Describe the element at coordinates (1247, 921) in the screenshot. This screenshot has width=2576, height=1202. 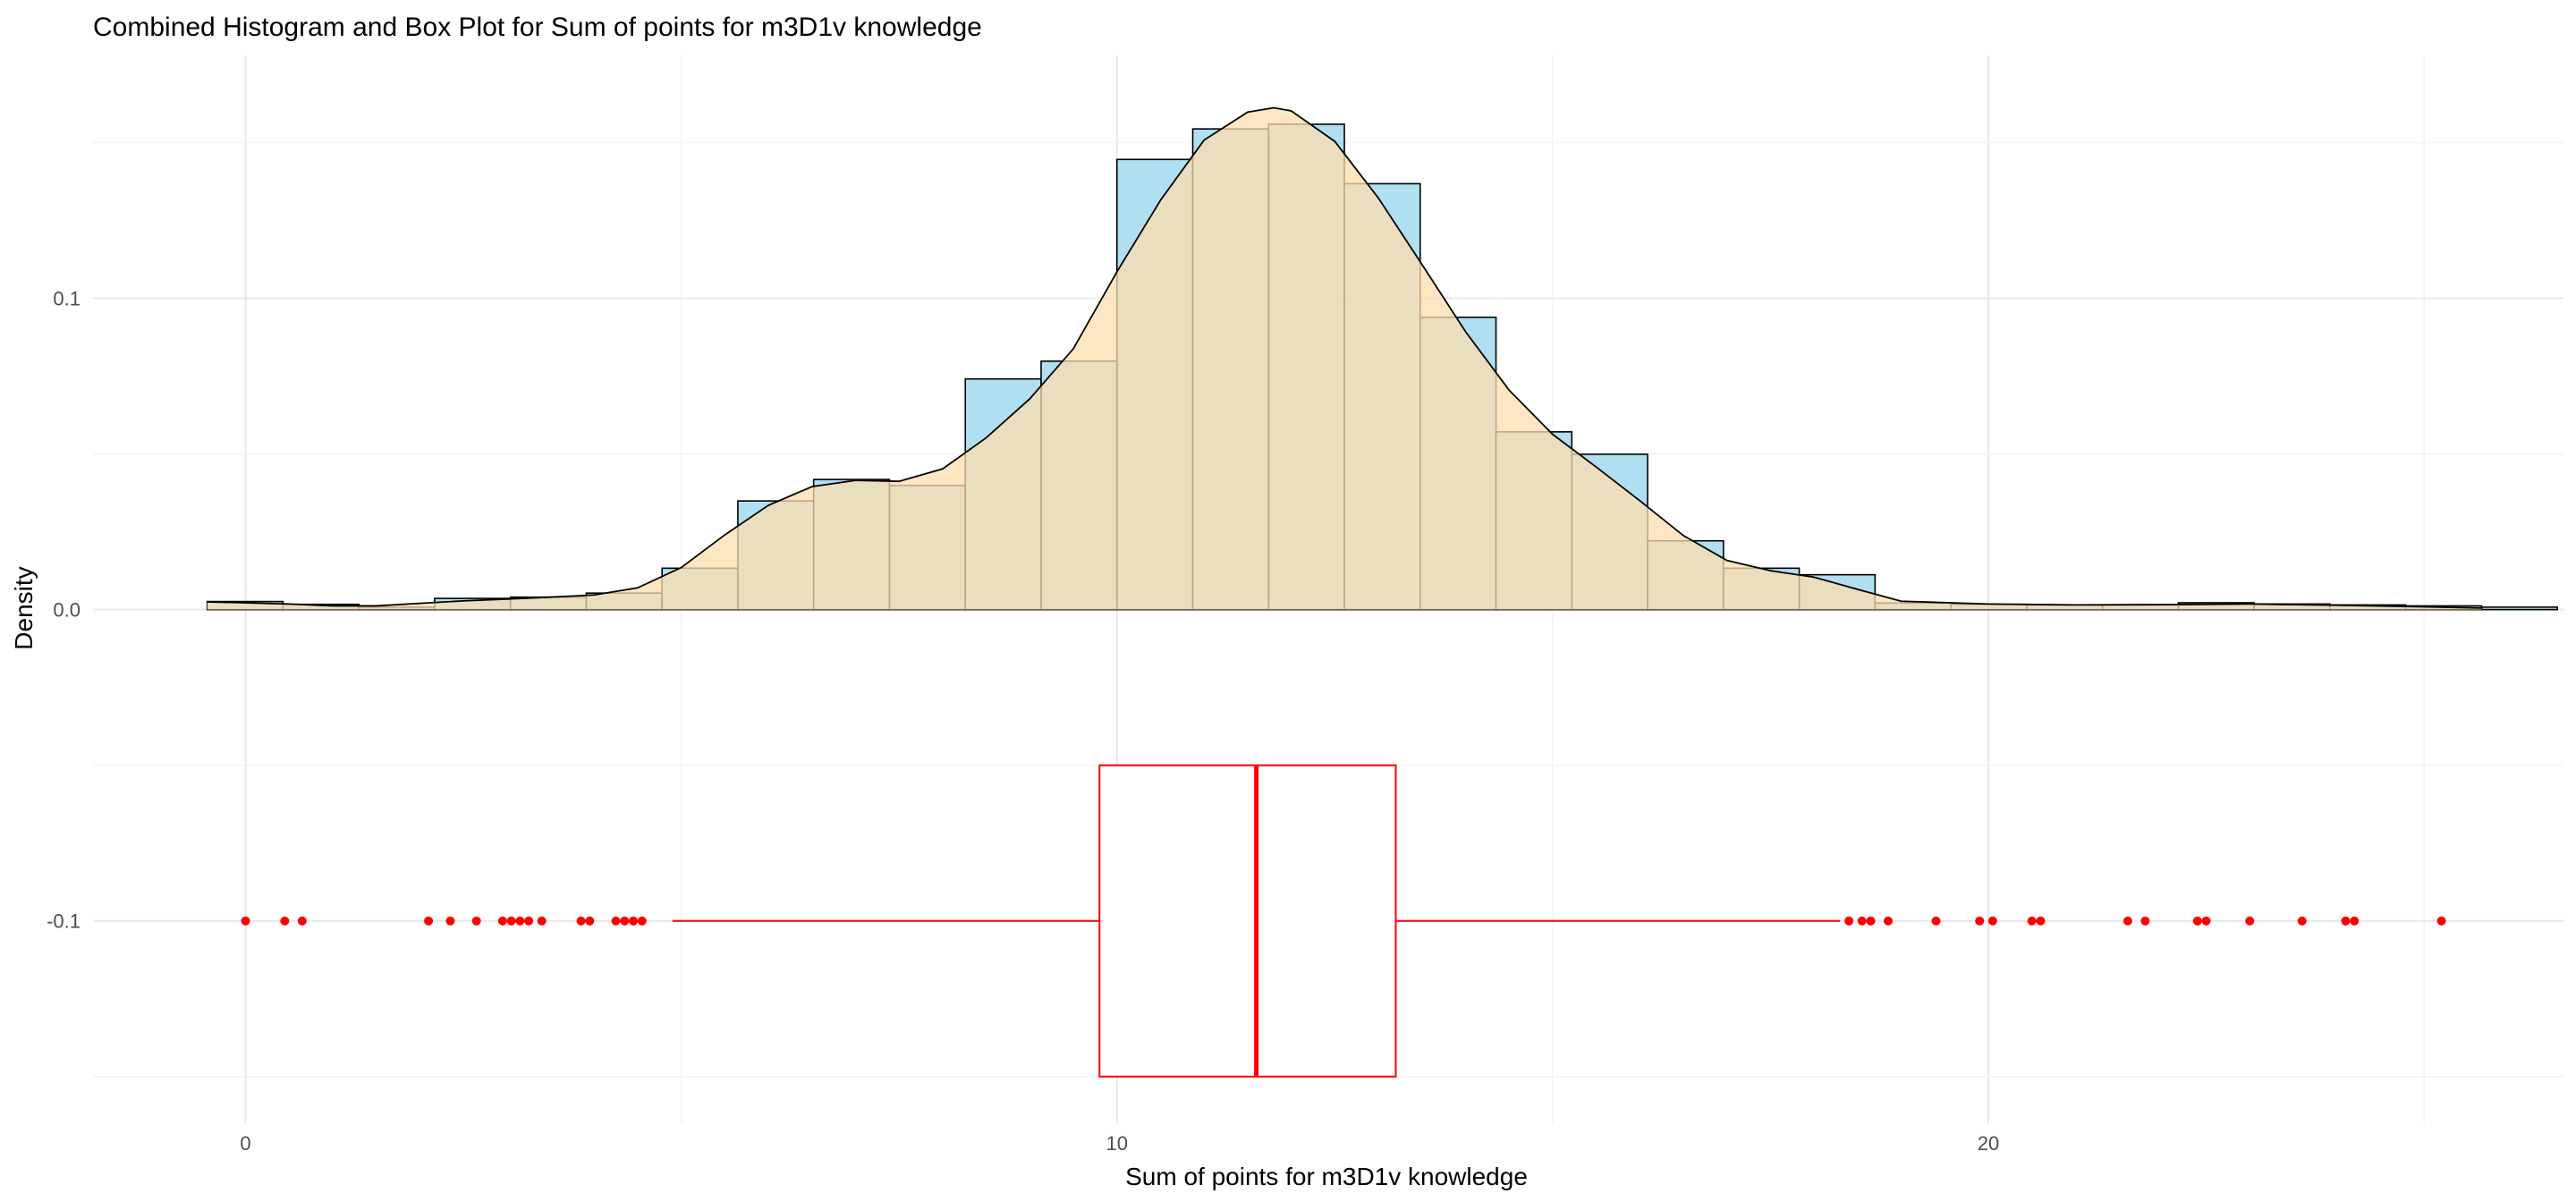
I see `box-iqr` at that location.